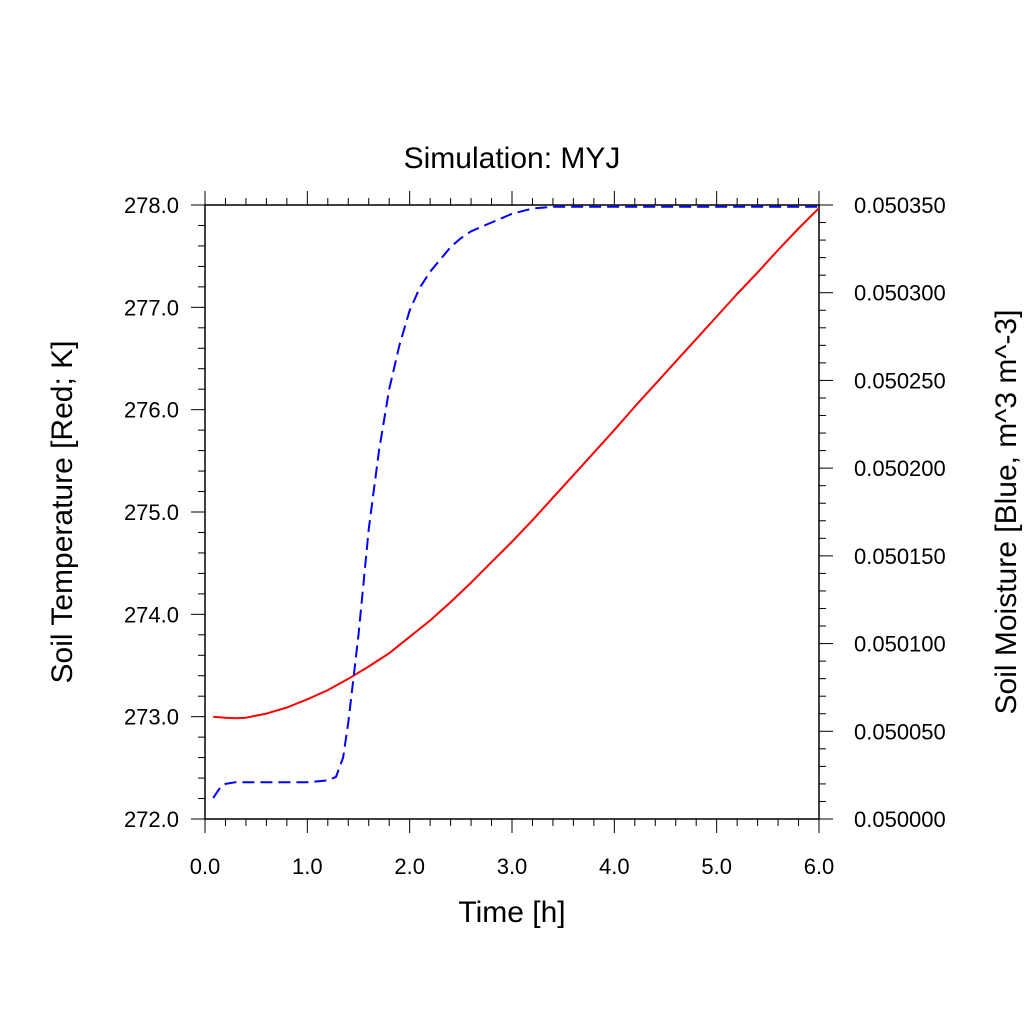  Describe the element at coordinates (151, 512) in the screenshot. I see `y-left-tick-label: 275.0` at that location.